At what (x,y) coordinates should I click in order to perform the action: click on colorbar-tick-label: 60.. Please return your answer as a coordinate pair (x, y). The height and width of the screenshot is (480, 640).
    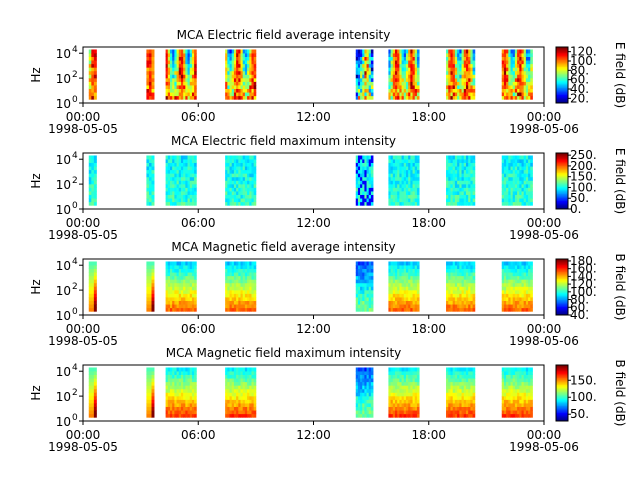
    Looking at the image, I should click on (579, 80).